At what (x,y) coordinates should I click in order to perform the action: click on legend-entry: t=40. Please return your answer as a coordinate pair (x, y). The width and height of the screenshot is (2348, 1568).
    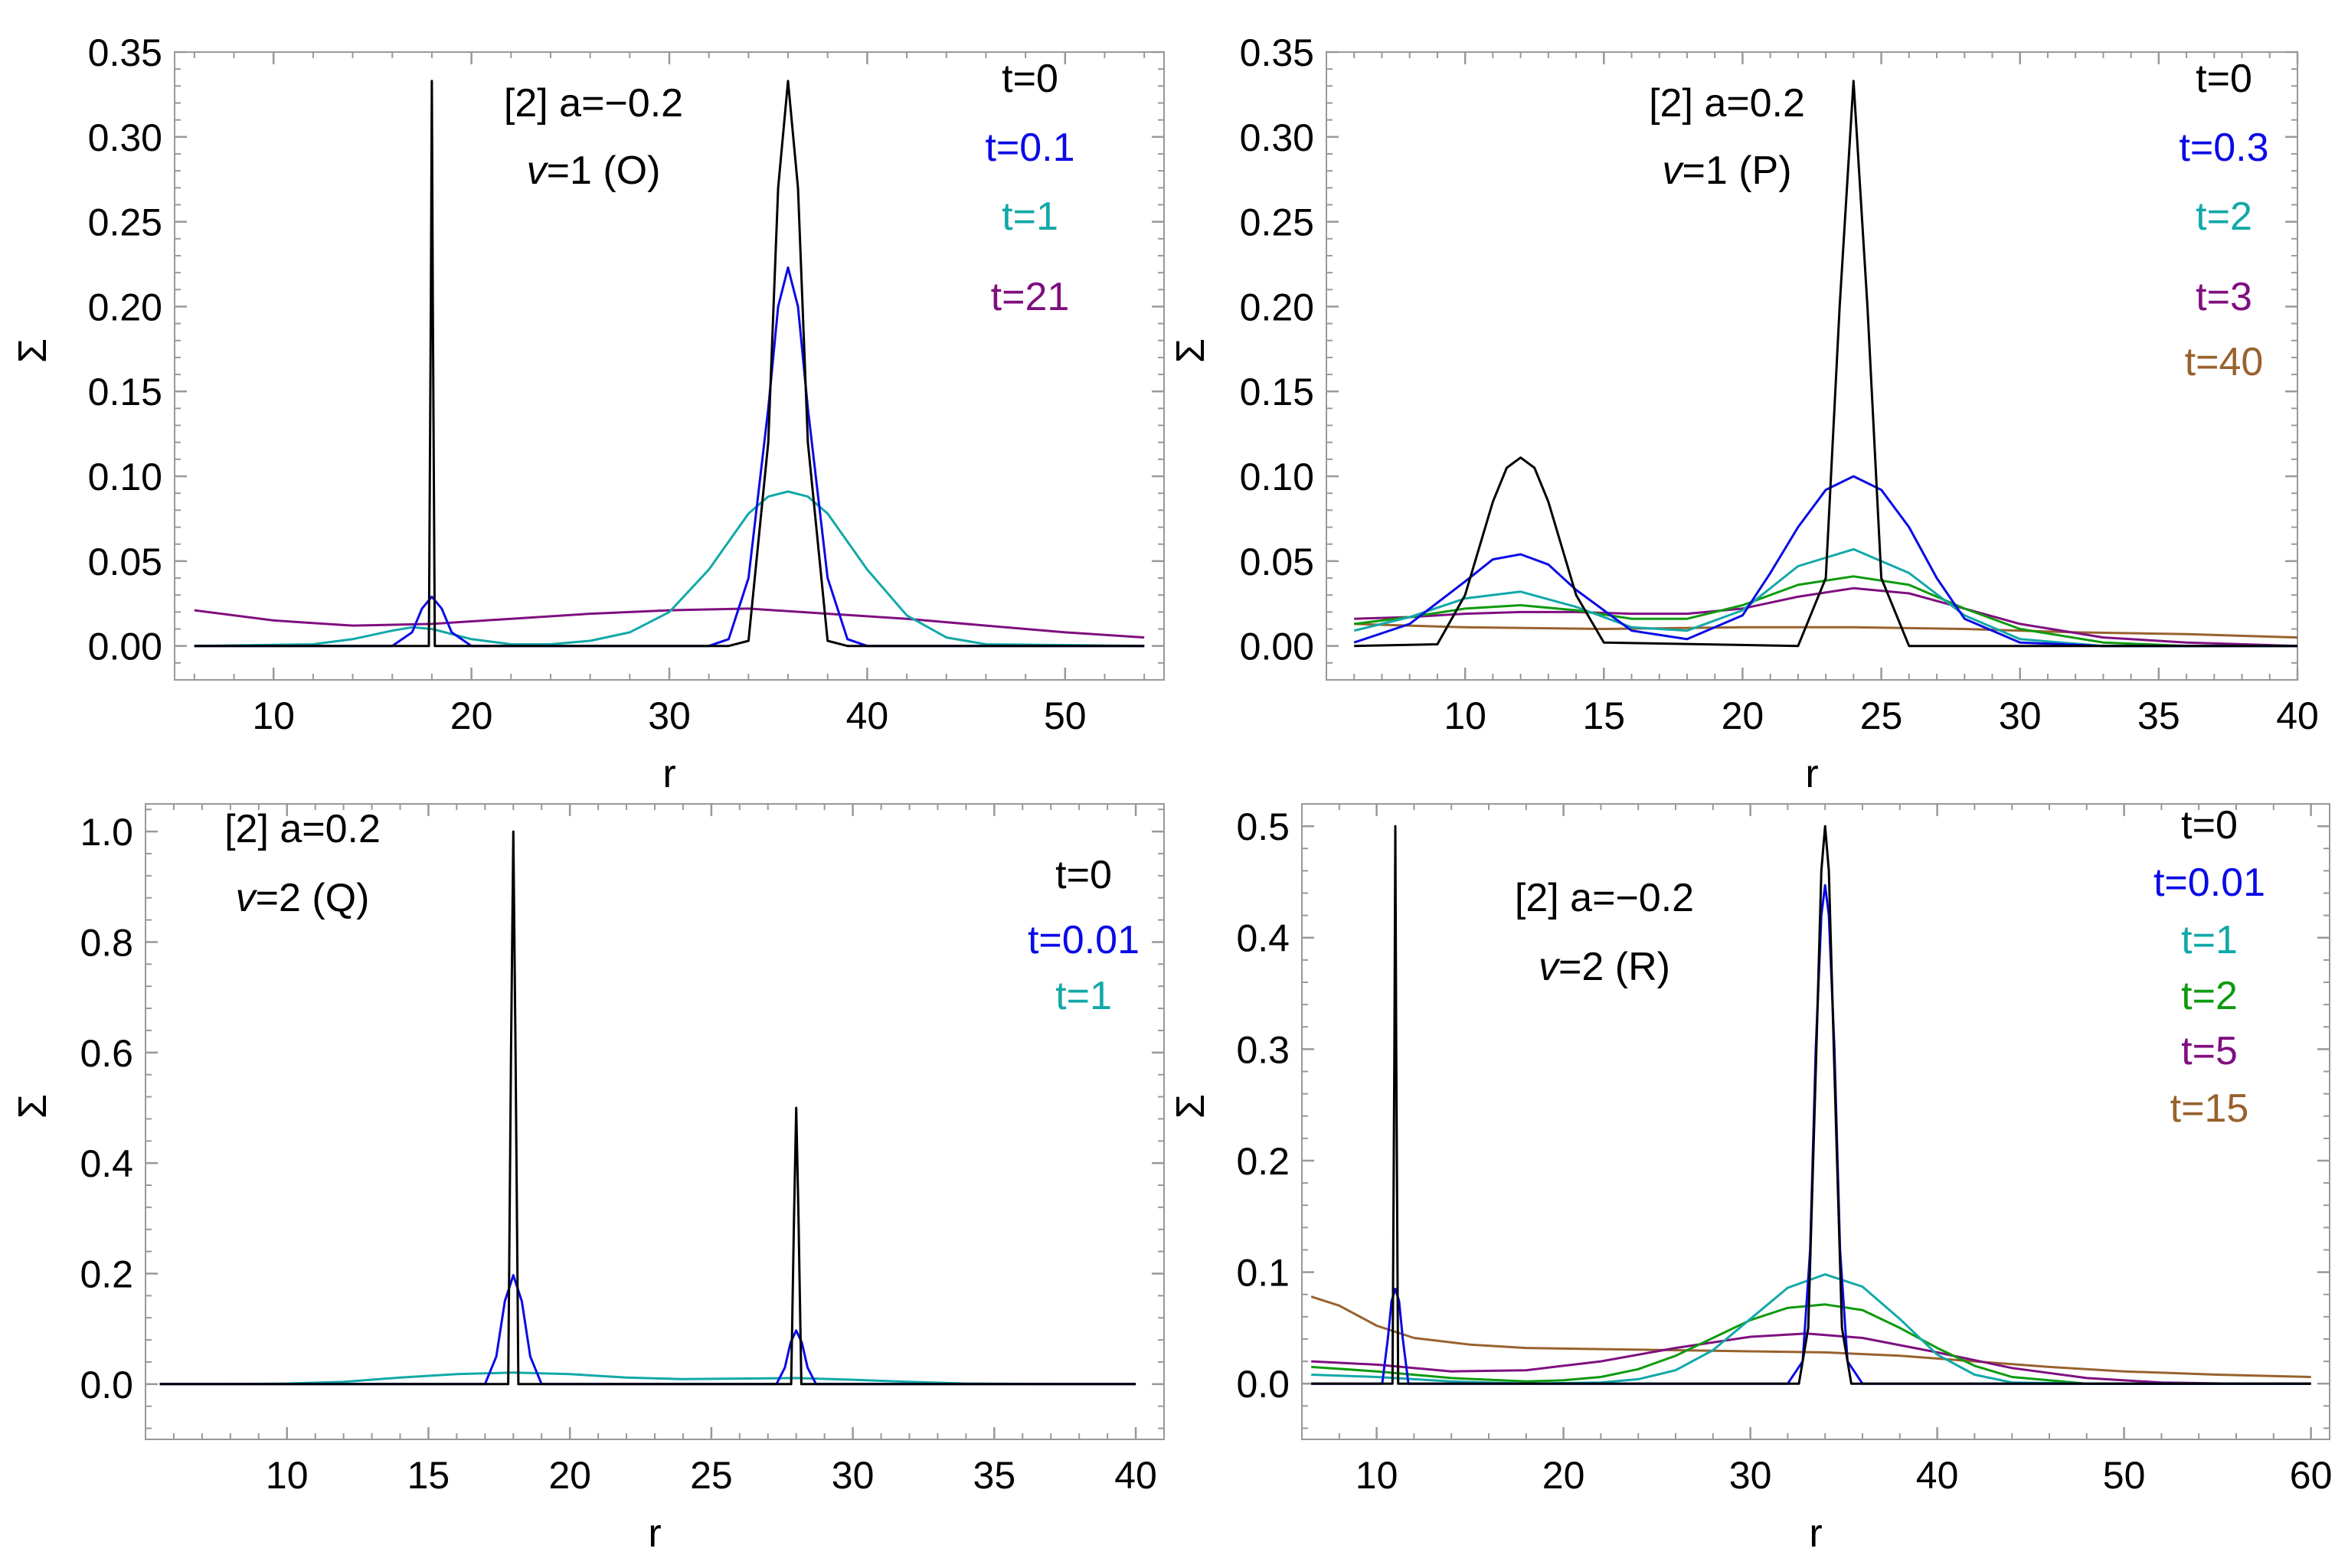
    Looking at the image, I should click on (2224, 362).